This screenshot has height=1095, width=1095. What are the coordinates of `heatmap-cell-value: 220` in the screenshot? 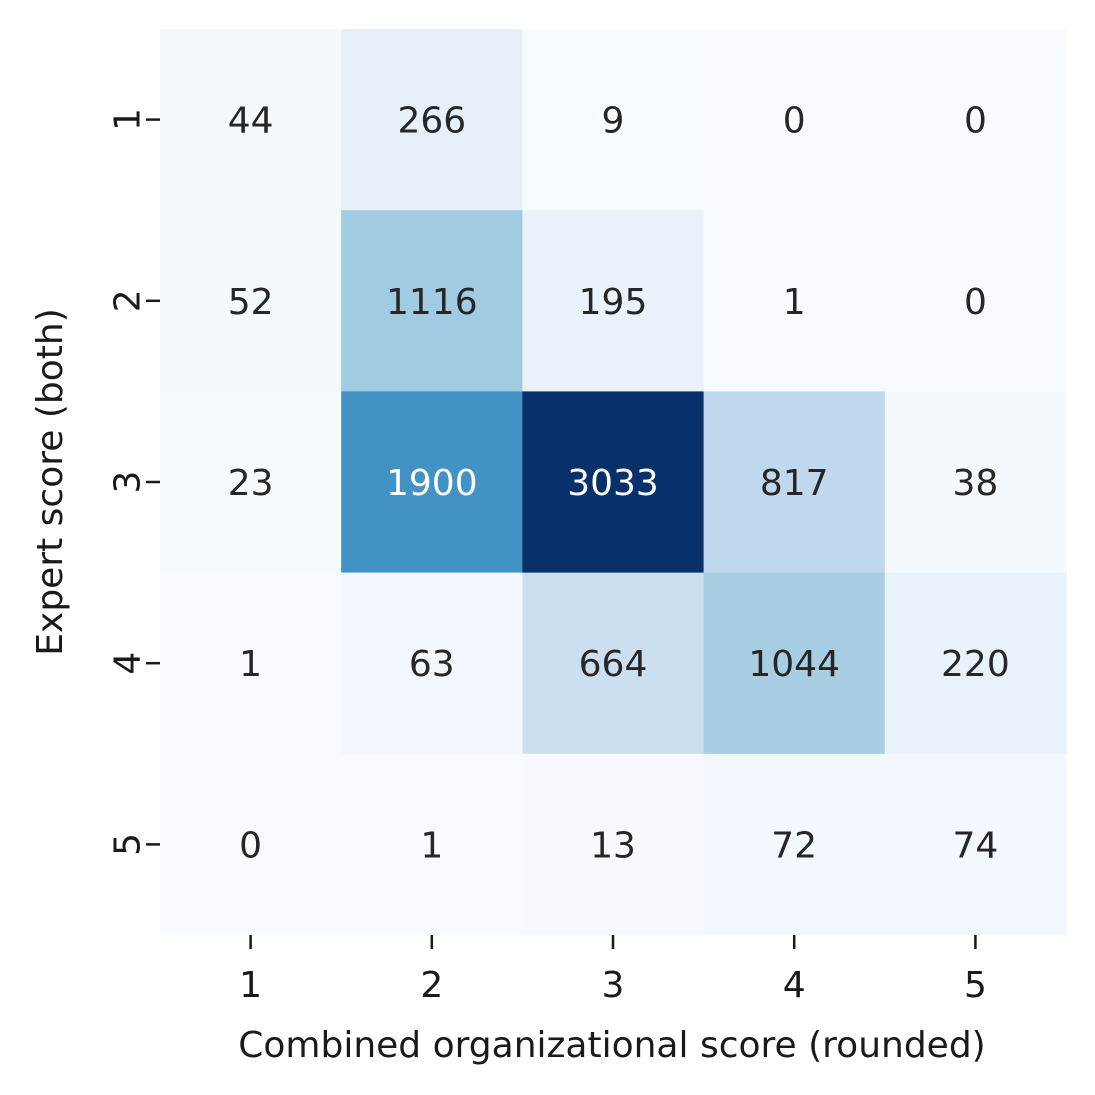 It's located at (975, 664).